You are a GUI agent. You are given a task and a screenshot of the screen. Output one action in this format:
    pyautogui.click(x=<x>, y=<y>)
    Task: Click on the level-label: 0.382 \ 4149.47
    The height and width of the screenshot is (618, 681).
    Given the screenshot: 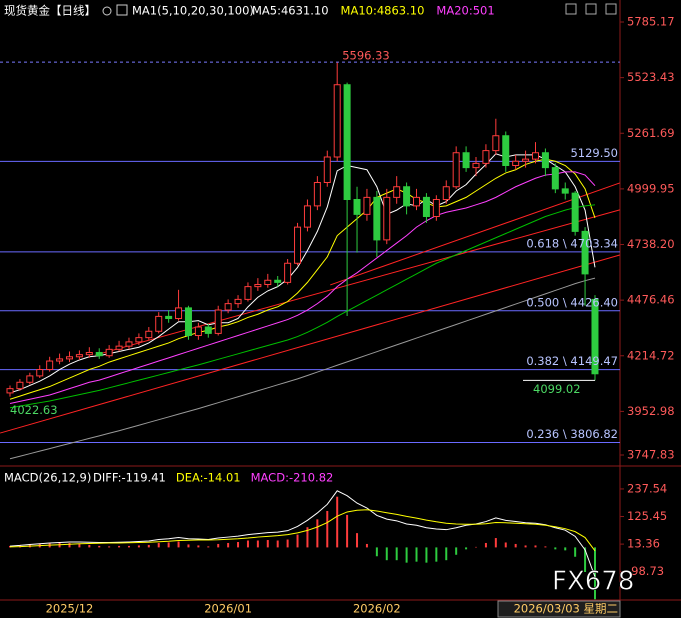 What is the action you would take?
    pyautogui.click(x=572, y=361)
    